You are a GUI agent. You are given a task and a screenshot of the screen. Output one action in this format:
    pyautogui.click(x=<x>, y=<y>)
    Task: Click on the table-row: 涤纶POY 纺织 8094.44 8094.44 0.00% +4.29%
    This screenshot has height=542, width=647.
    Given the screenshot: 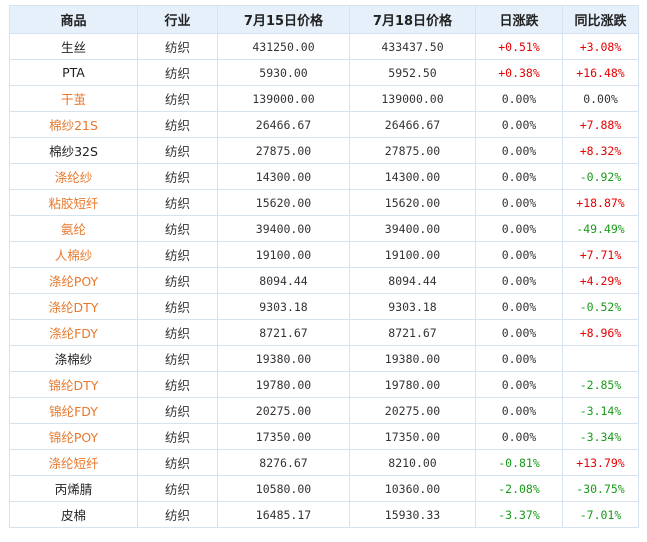 What is the action you would take?
    pyautogui.click(x=324, y=280)
    